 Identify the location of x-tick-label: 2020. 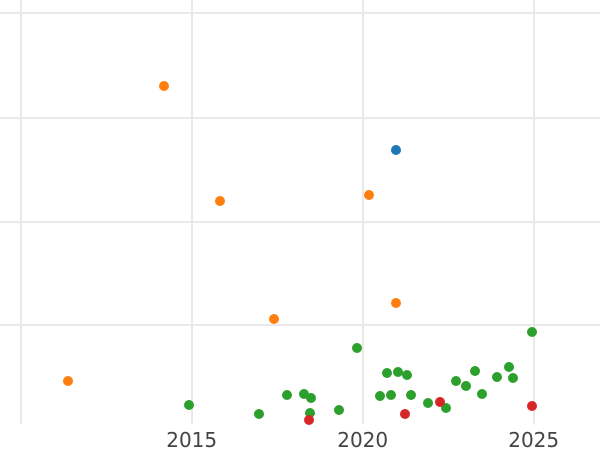
(363, 439).